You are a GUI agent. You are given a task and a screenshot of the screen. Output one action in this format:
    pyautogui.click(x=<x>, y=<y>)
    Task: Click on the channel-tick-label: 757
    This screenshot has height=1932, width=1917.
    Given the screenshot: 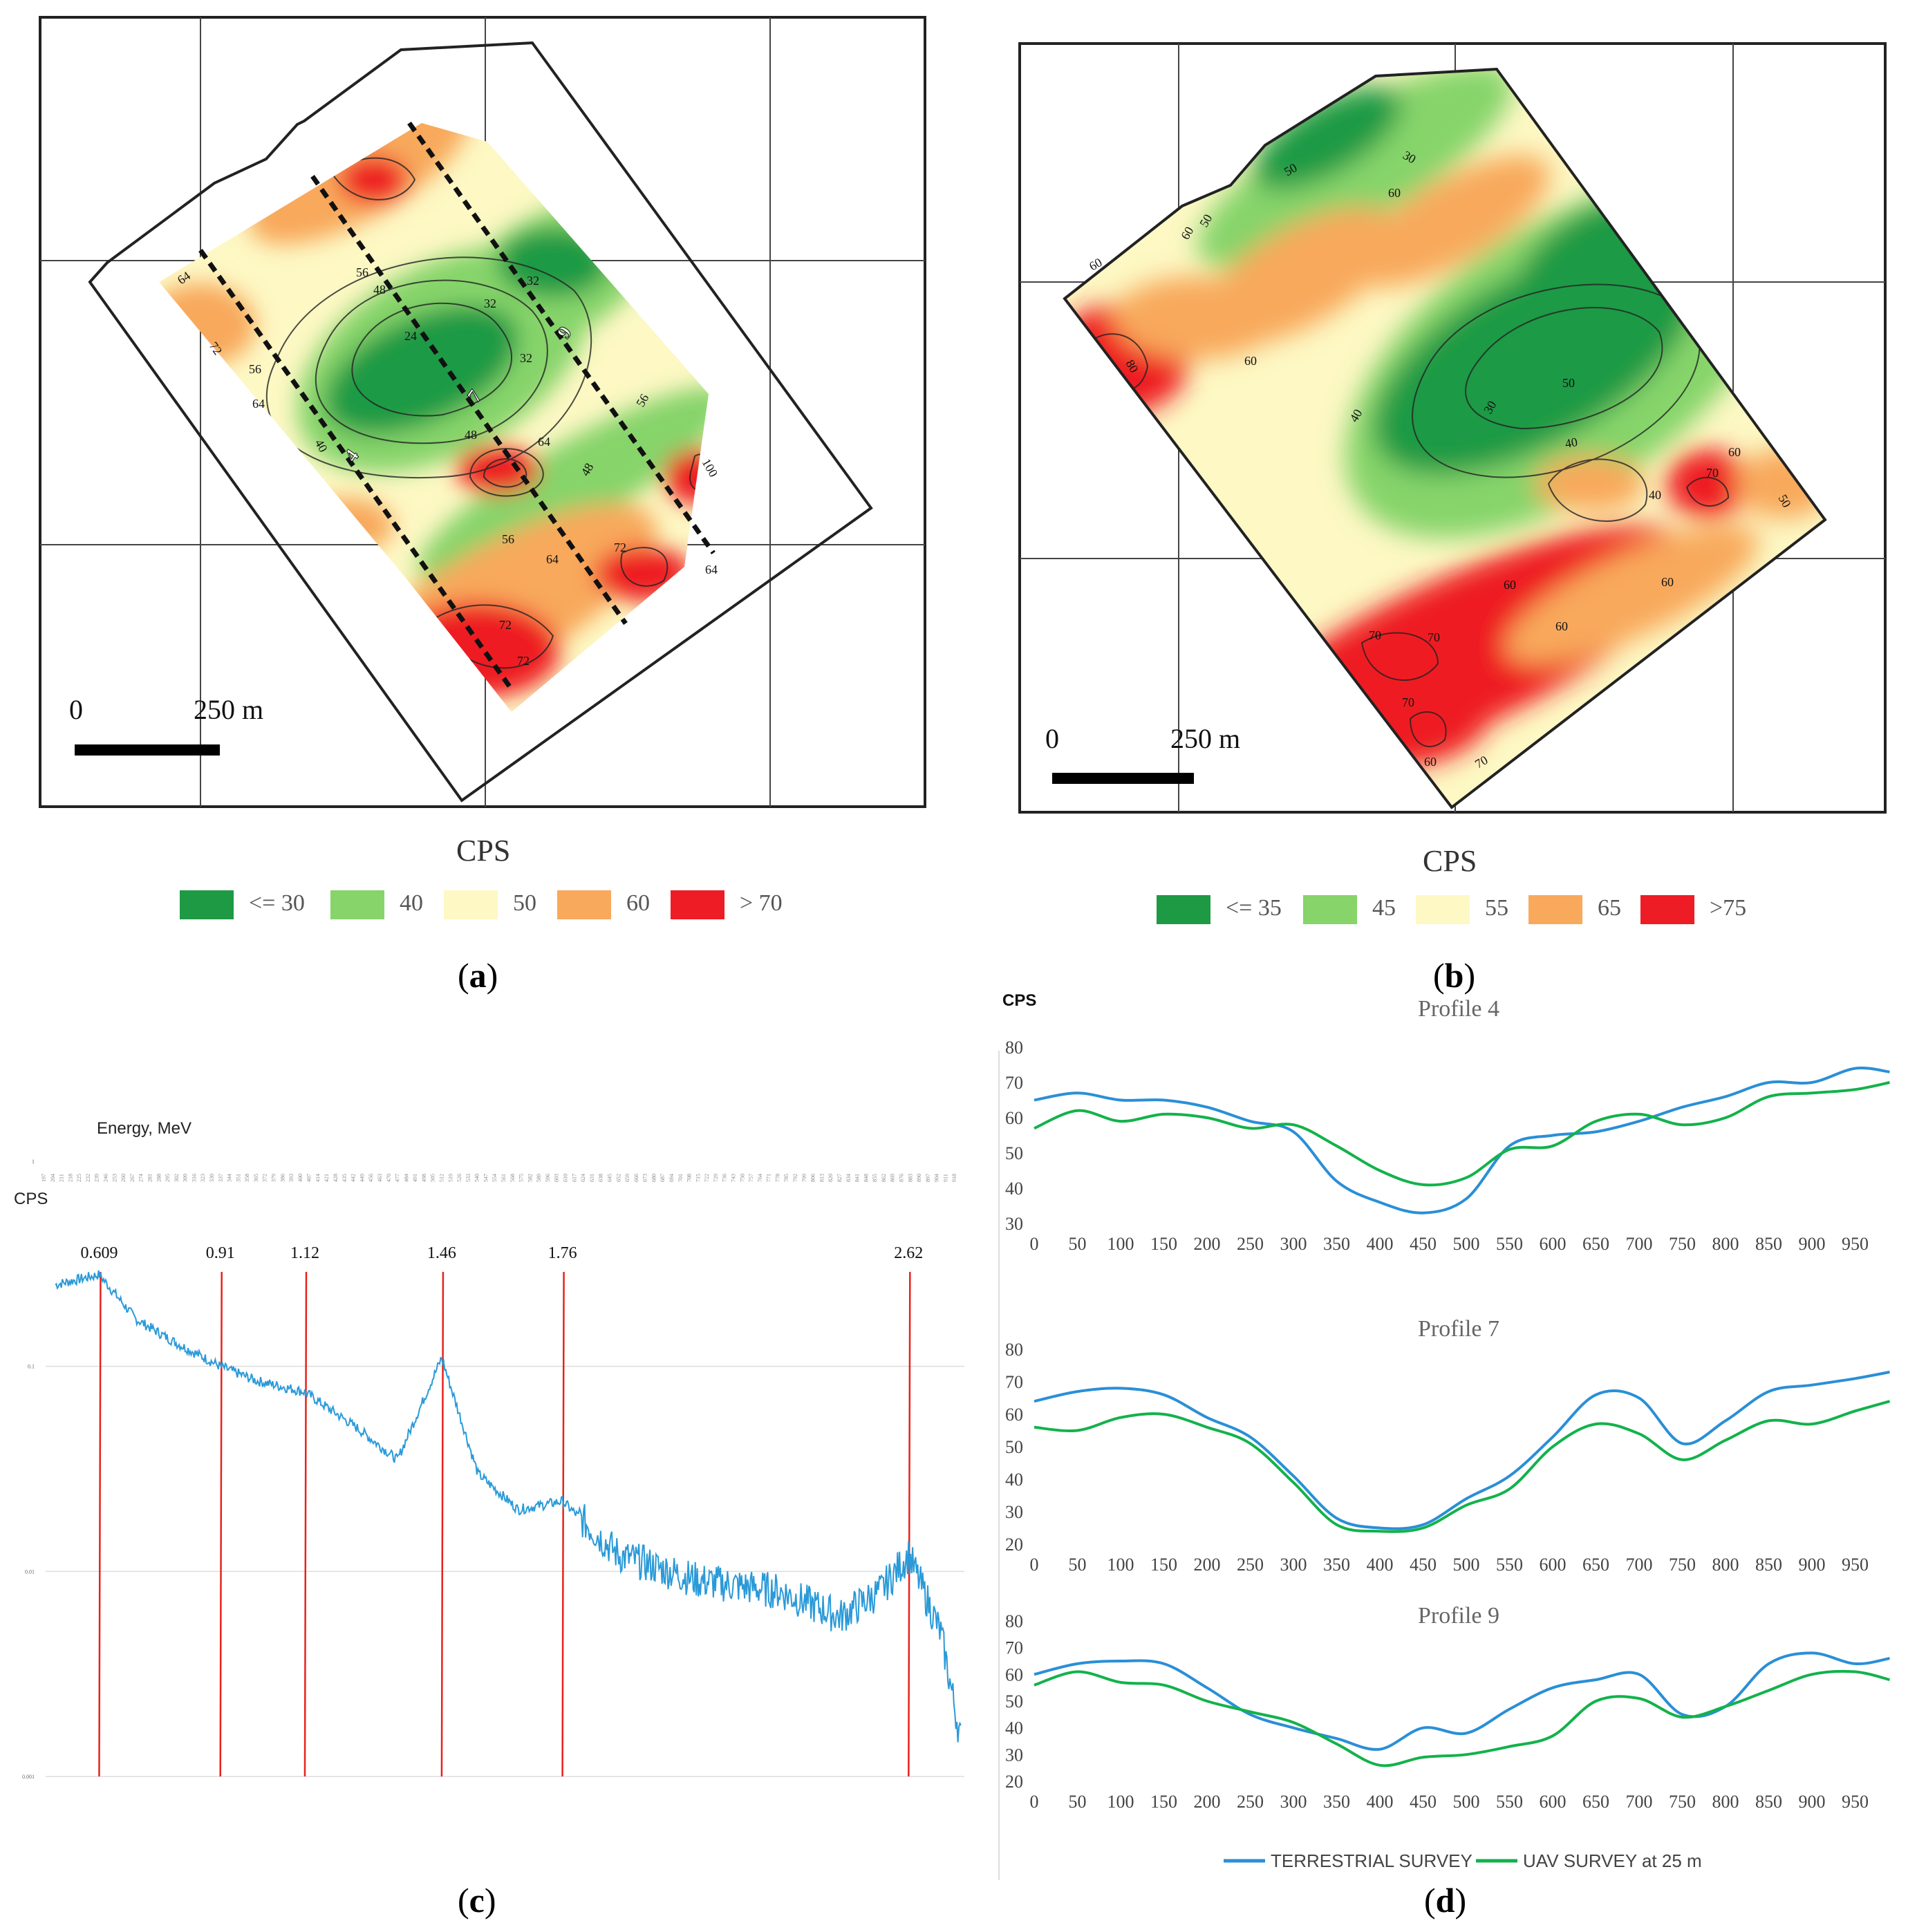 What is the action you would take?
    pyautogui.click(x=751, y=1178)
    